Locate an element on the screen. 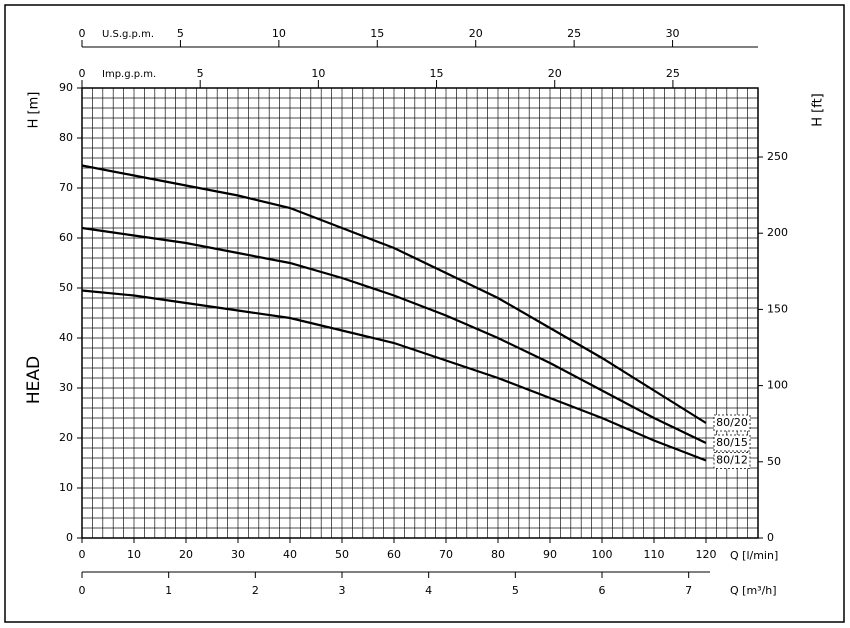  y-tick-label: 70 is located at coordinates (66, 187).